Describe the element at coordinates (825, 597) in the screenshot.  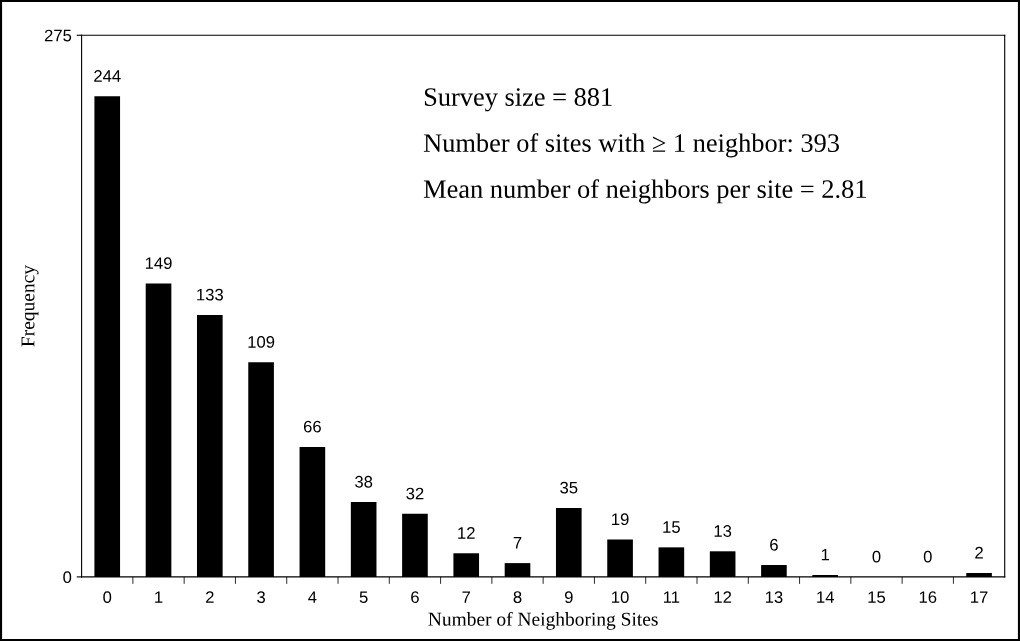
I see `x-tick-label: 14` at that location.